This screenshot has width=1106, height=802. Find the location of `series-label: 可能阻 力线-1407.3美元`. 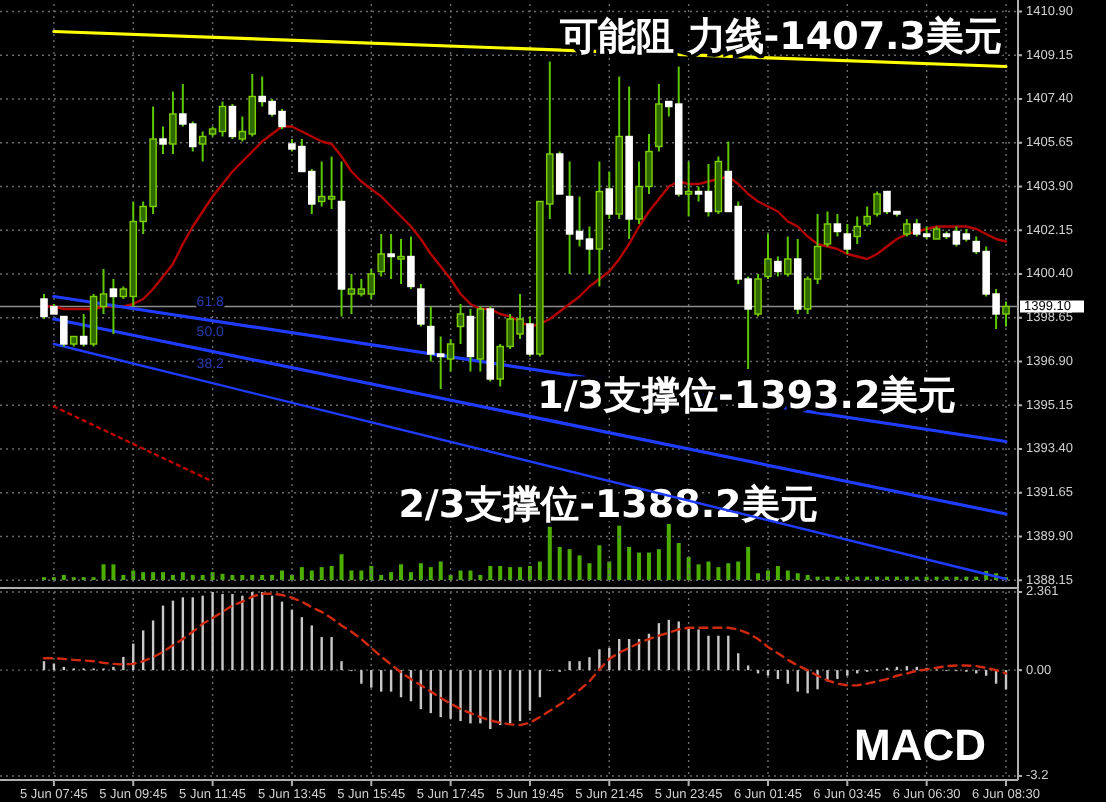

series-label: 可能阻 力线-1407.3美元 is located at coordinates (780, 36).